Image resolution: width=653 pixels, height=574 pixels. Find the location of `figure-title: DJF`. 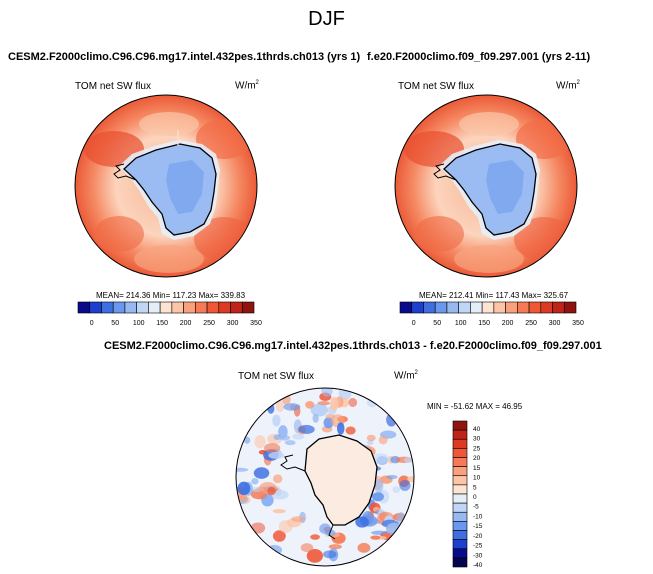

figure-title: DJF is located at coordinates (326, 19).